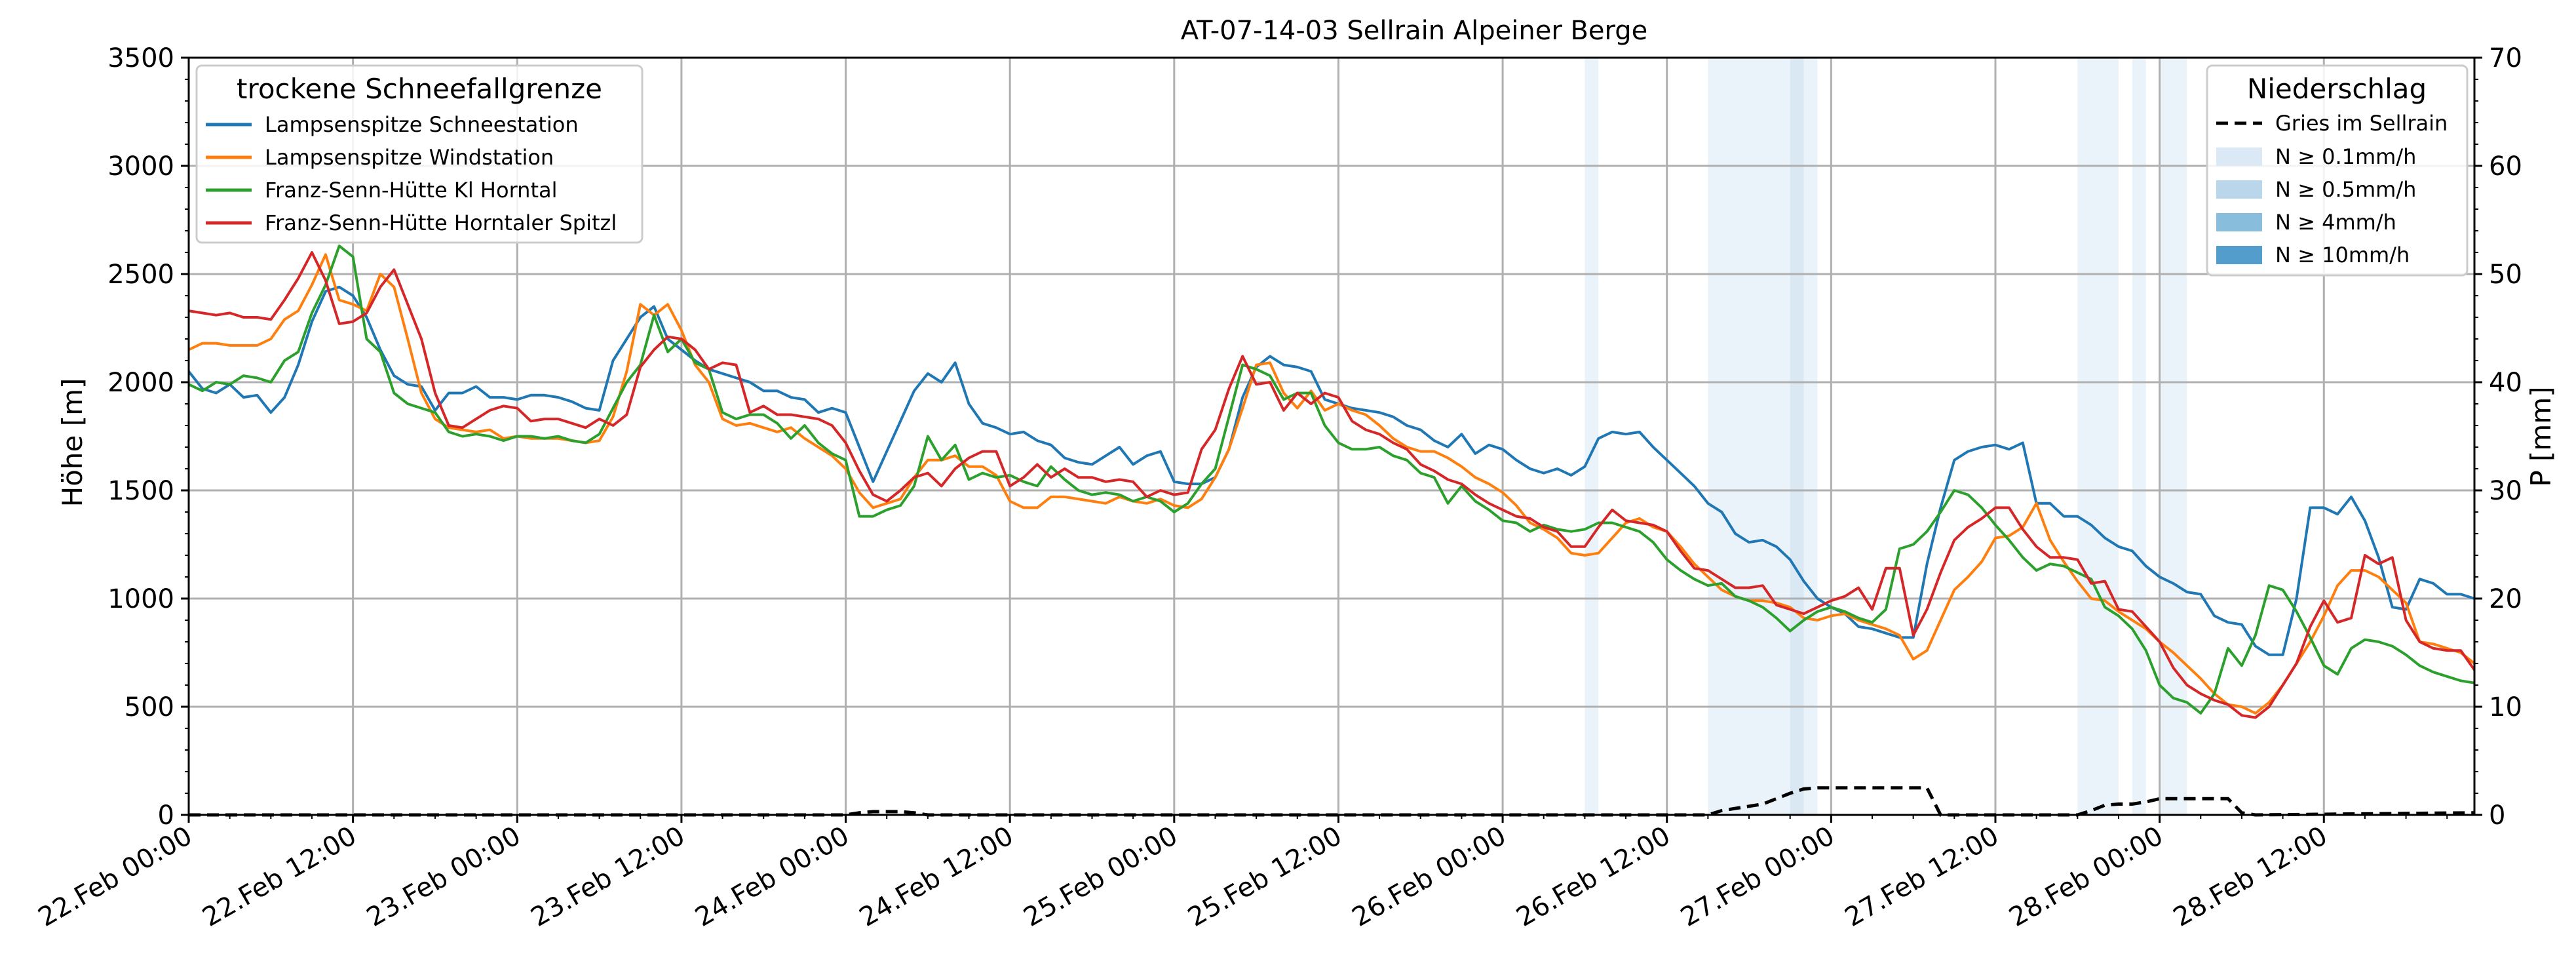 The height and width of the screenshot is (967, 2576). Describe the element at coordinates (2505, 383) in the screenshot. I see `y2-tick-label-4: 40` at that location.